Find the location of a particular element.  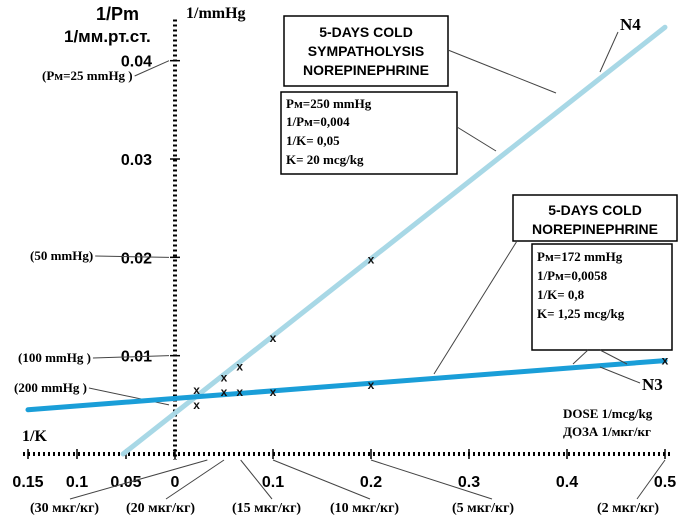

n4-title-line-2: SYMPATHOLYSIS is located at coordinates (366, 51).